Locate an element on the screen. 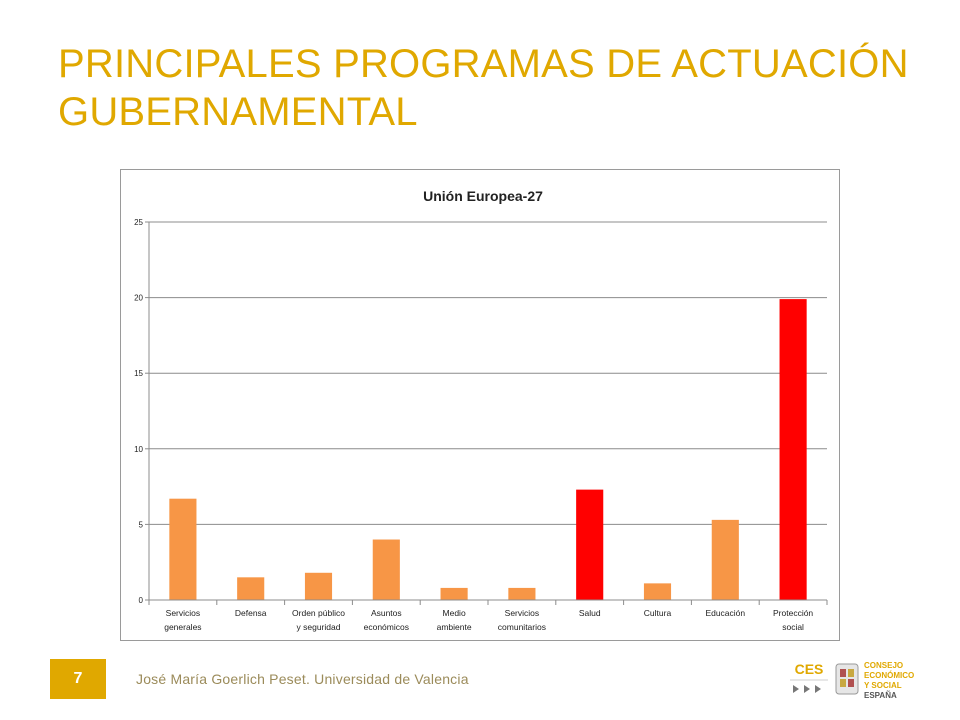  x-tick-label: Protección is located at coordinates (793, 613).